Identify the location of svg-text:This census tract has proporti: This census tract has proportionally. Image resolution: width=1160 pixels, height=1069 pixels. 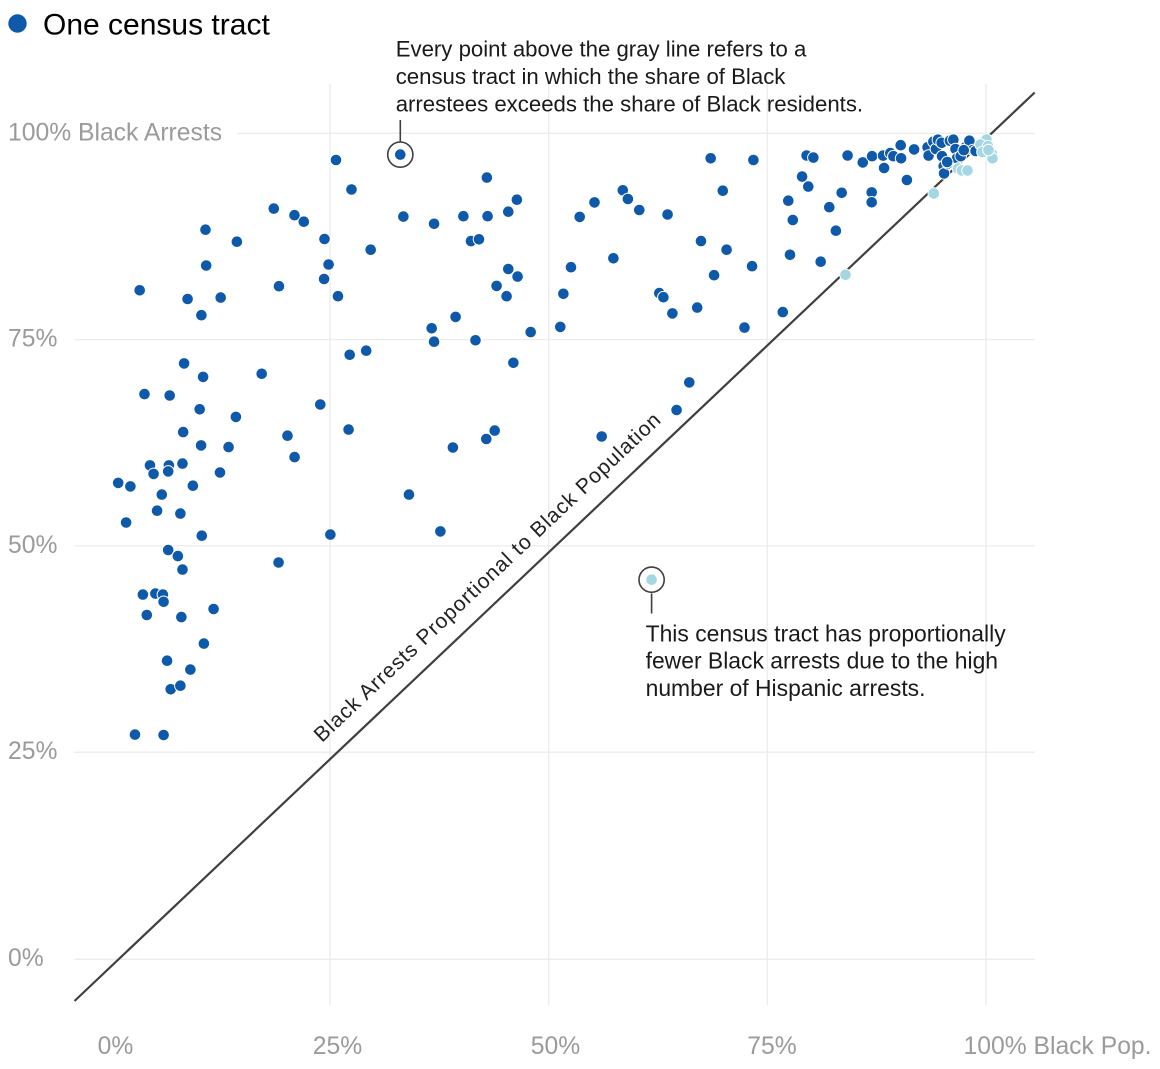
(826, 634).